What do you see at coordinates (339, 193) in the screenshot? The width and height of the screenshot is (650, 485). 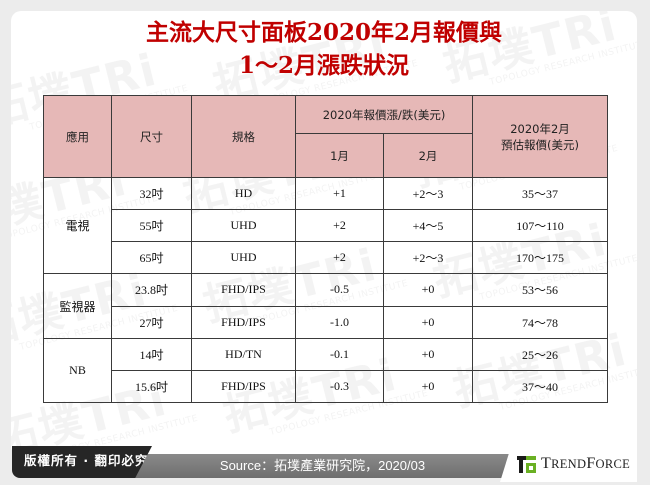 I see `jan-cell: +1` at bounding box center [339, 193].